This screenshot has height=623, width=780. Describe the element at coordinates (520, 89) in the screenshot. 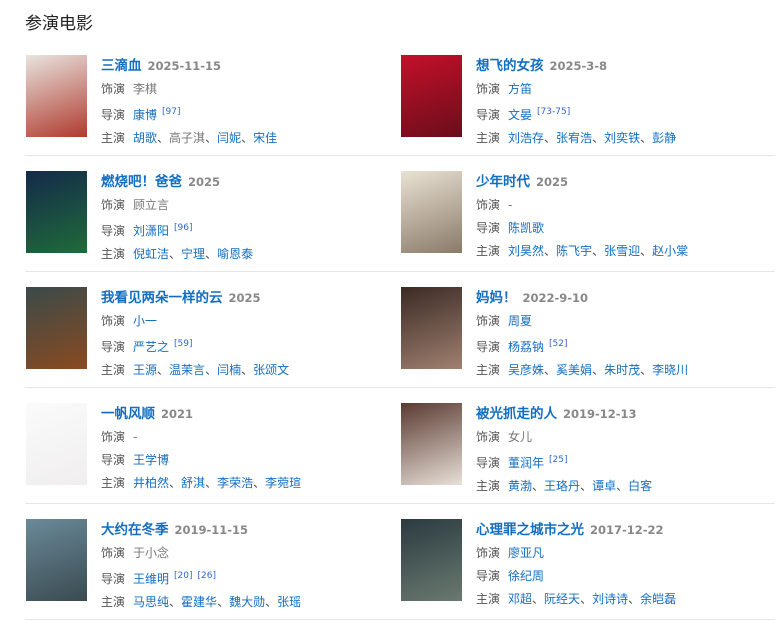

I see `role-name: 方笛` at that location.